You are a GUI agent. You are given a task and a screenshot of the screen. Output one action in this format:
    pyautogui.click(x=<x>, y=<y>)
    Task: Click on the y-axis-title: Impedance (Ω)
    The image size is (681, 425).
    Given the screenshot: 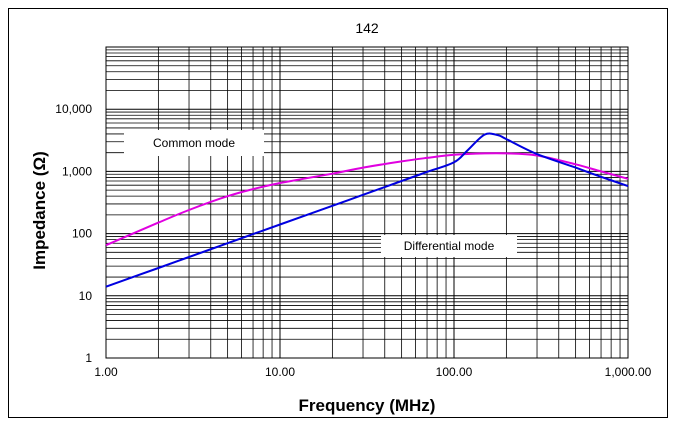 What is the action you would take?
    pyautogui.click(x=39, y=210)
    